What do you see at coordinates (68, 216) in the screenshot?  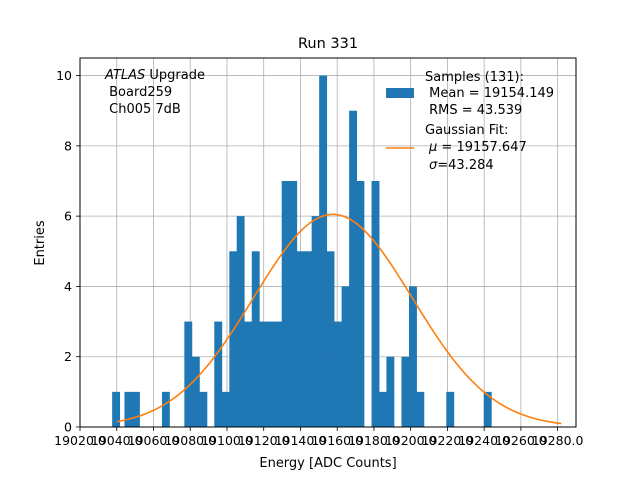 I see `y-tick-label: 6` at bounding box center [68, 216].